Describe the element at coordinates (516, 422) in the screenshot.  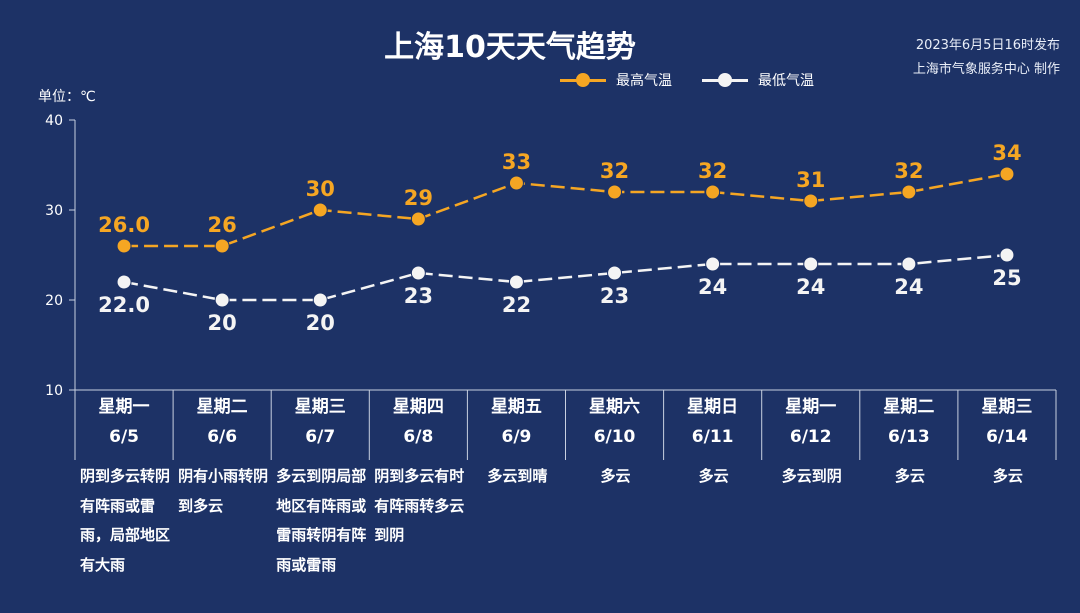
I see `day-header: 星期五 6/9` at that location.